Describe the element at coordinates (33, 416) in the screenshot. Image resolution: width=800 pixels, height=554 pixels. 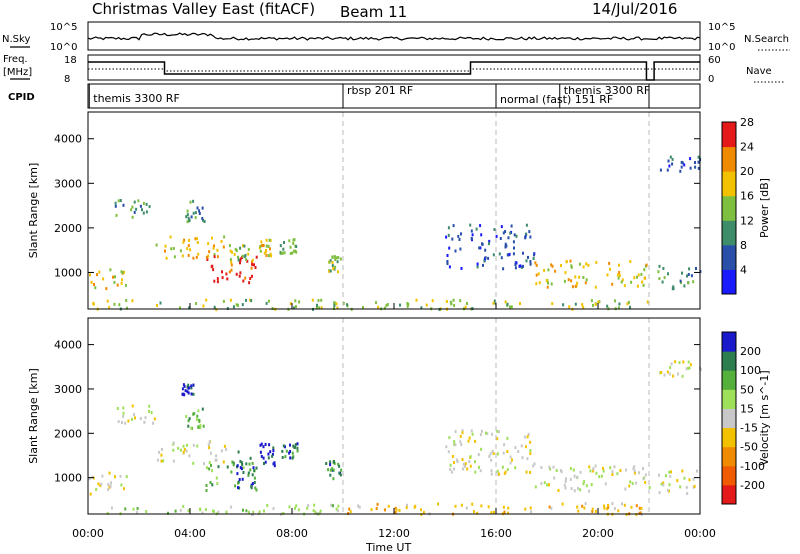
I see `y-axis-label: Slant Range [km]` at that location.